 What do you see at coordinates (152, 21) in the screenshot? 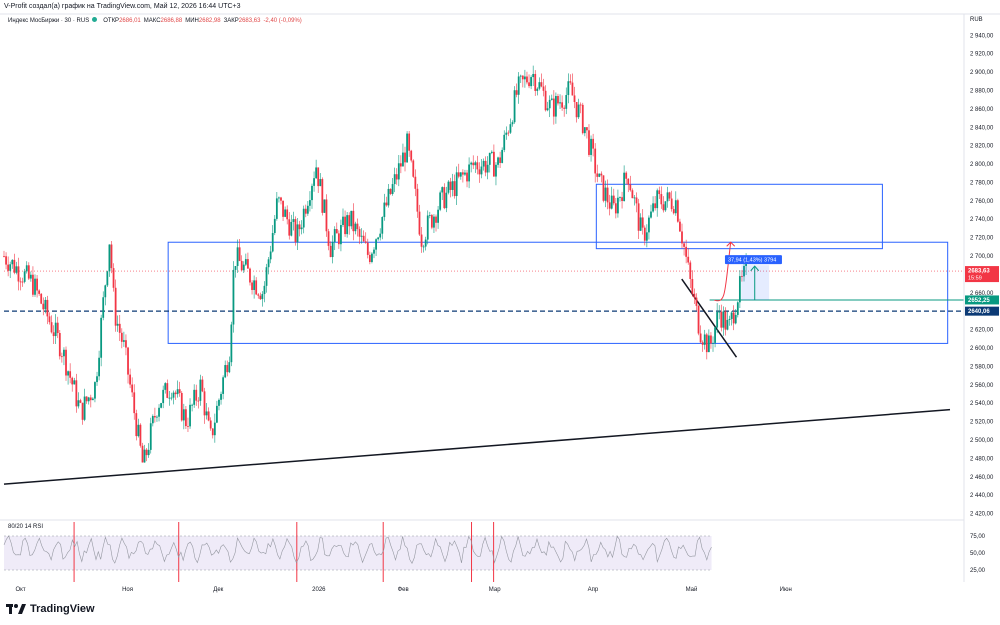
I see `high-label: МАКС` at bounding box center [152, 21].